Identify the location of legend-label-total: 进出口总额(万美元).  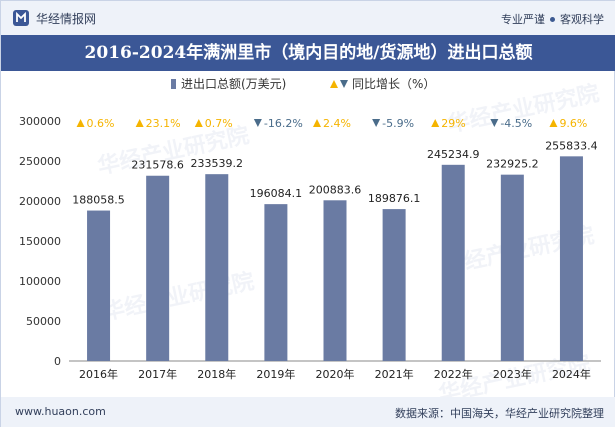
(233, 84).